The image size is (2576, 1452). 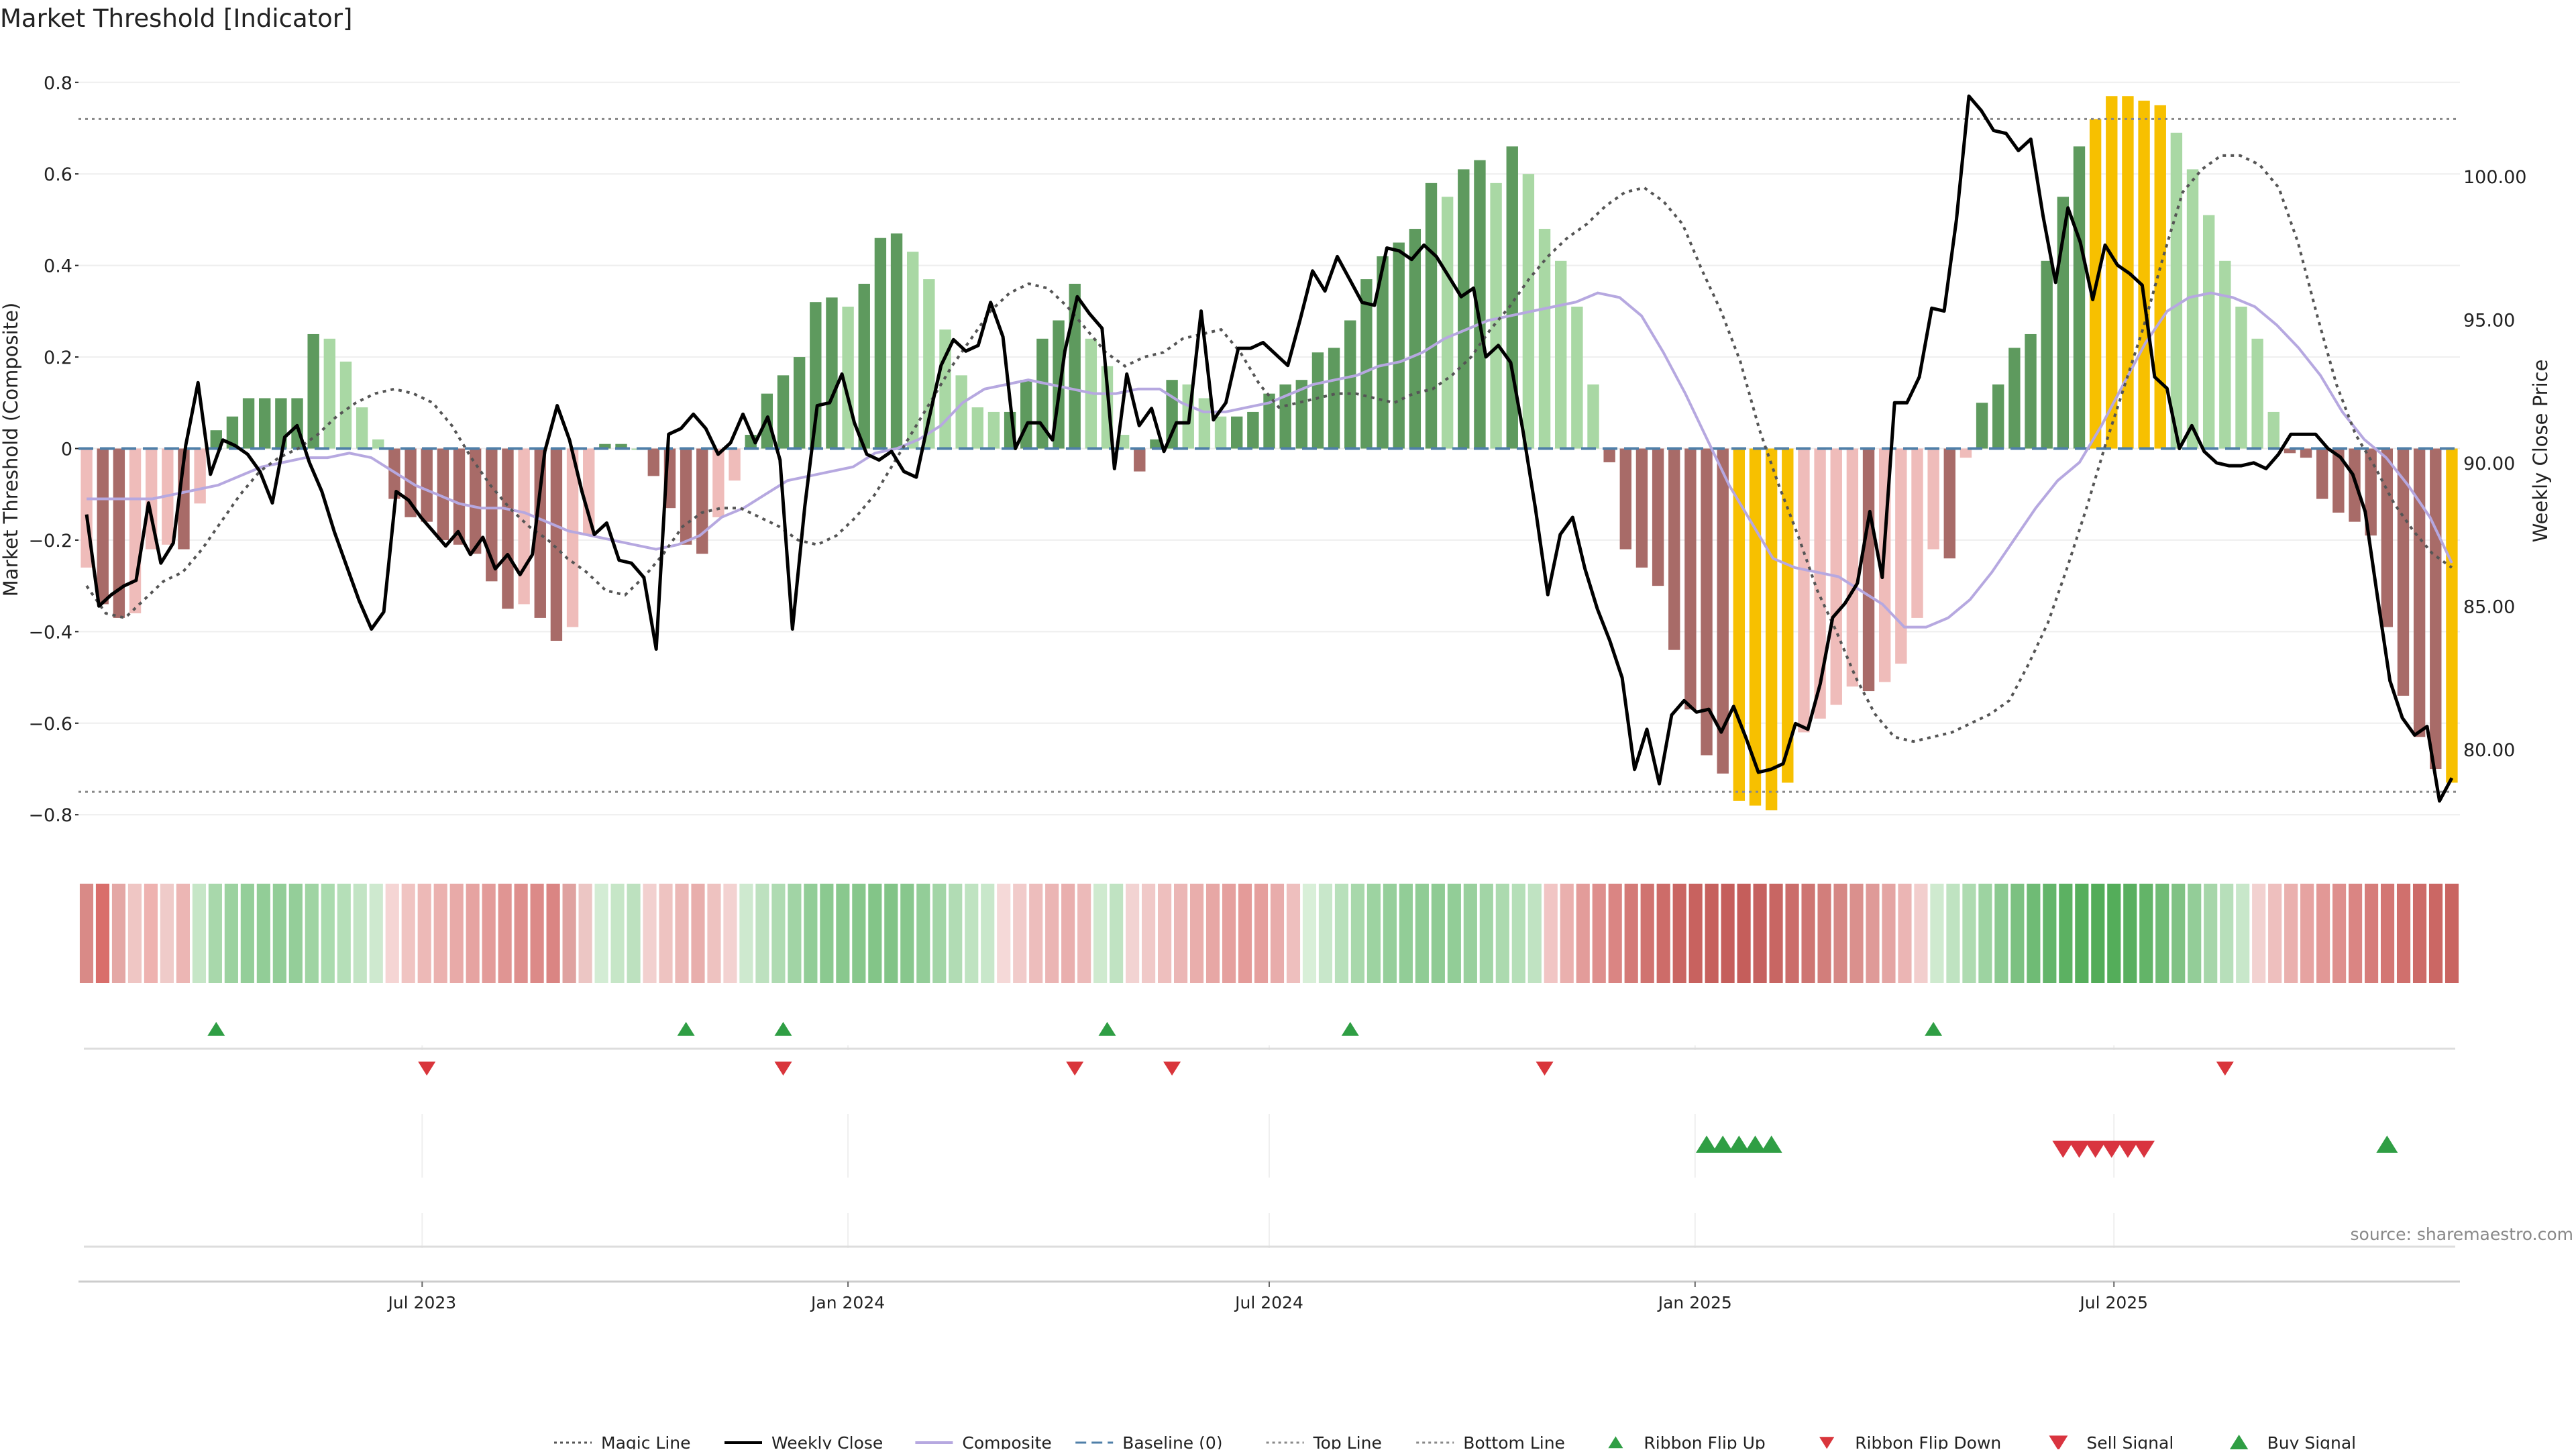 I want to click on legend-item-6: Ribbon Flip Up, so click(x=1687, y=1443).